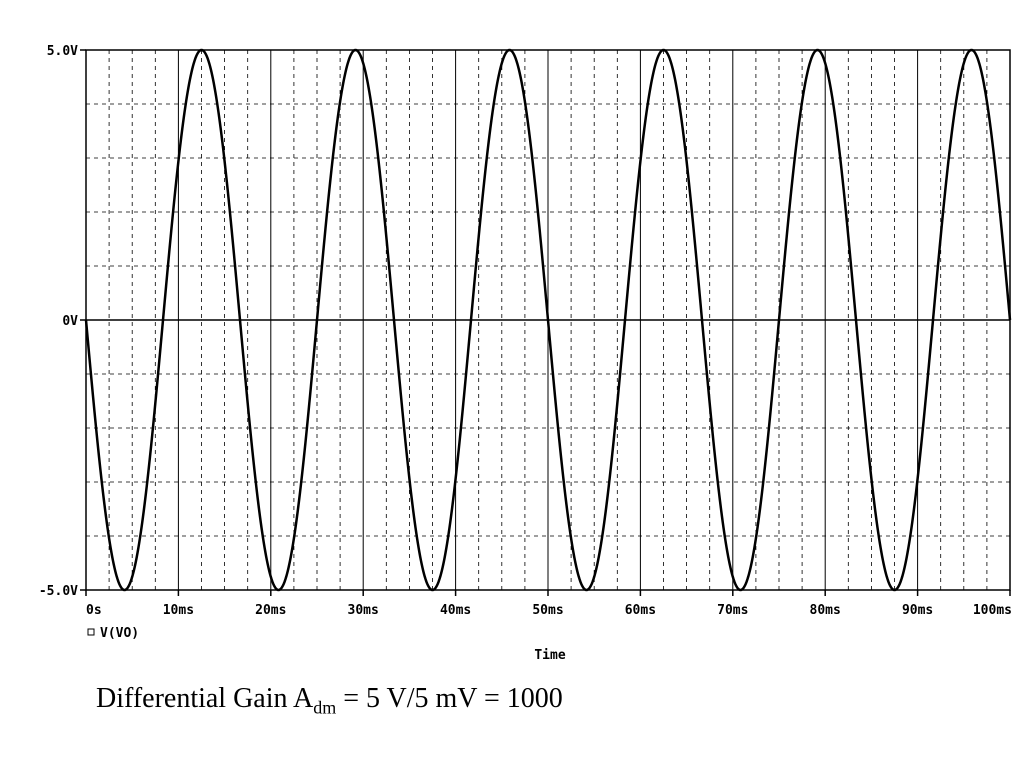  Describe the element at coordinates (547, 610) in the screenshot. I see `x-tick-label: 50ms` at that location.